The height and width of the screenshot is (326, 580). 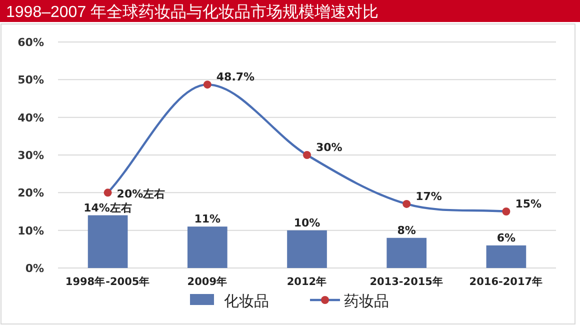 What do you see at coordinates (31, 193) in the screenshot?
I see `y-tick-label: 20%` at bounding box center [31, 193].